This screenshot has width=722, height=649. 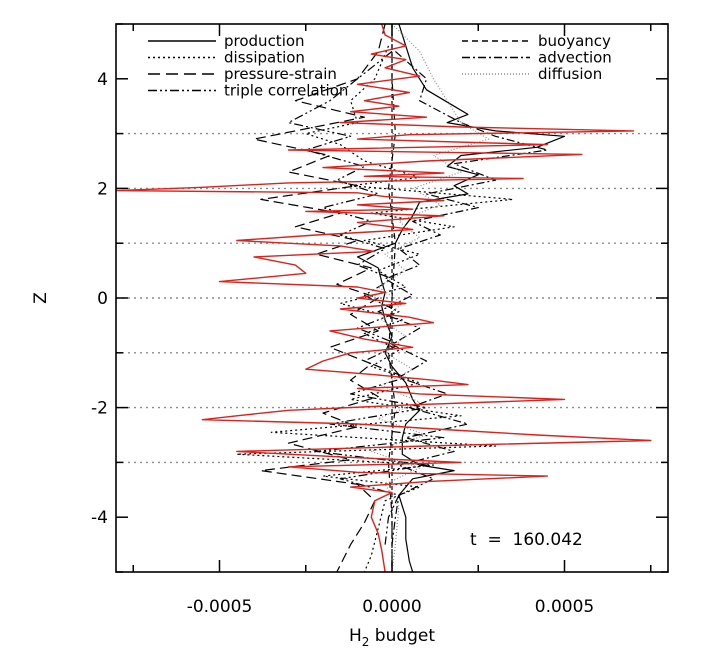 I want to click on x-tick-label: 0.0005, so click(x=564, y=607).